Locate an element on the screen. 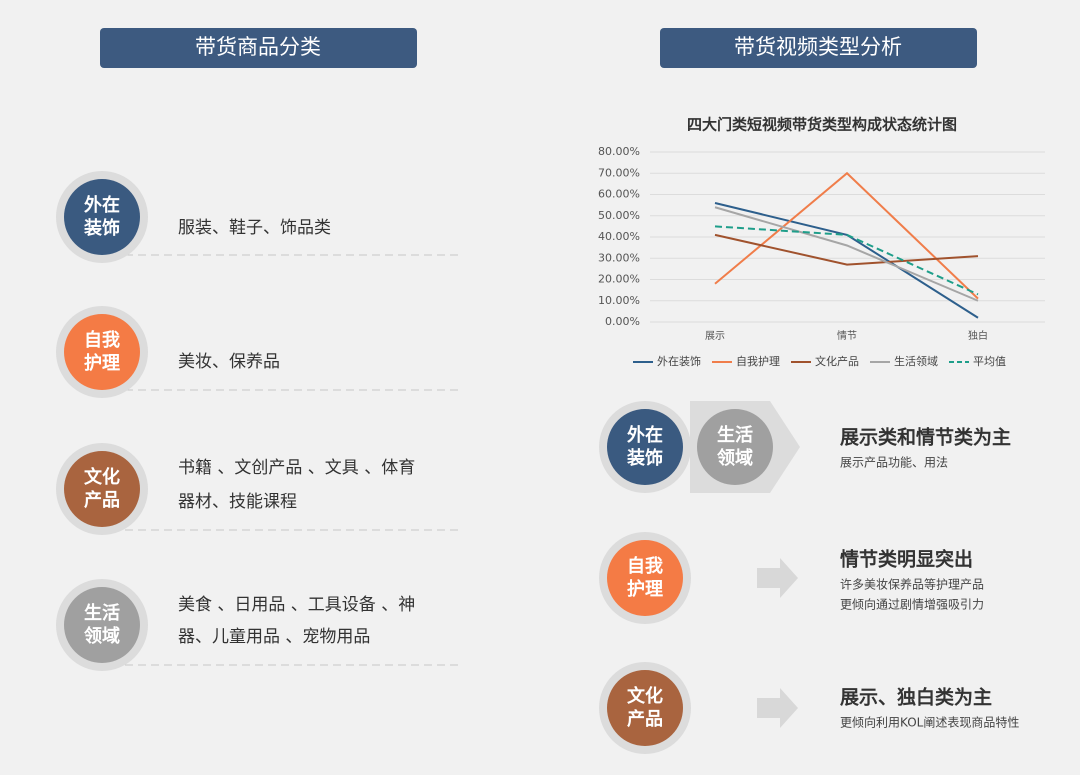  y-tick-label: 40.00% is located at coordinates (619, 236).